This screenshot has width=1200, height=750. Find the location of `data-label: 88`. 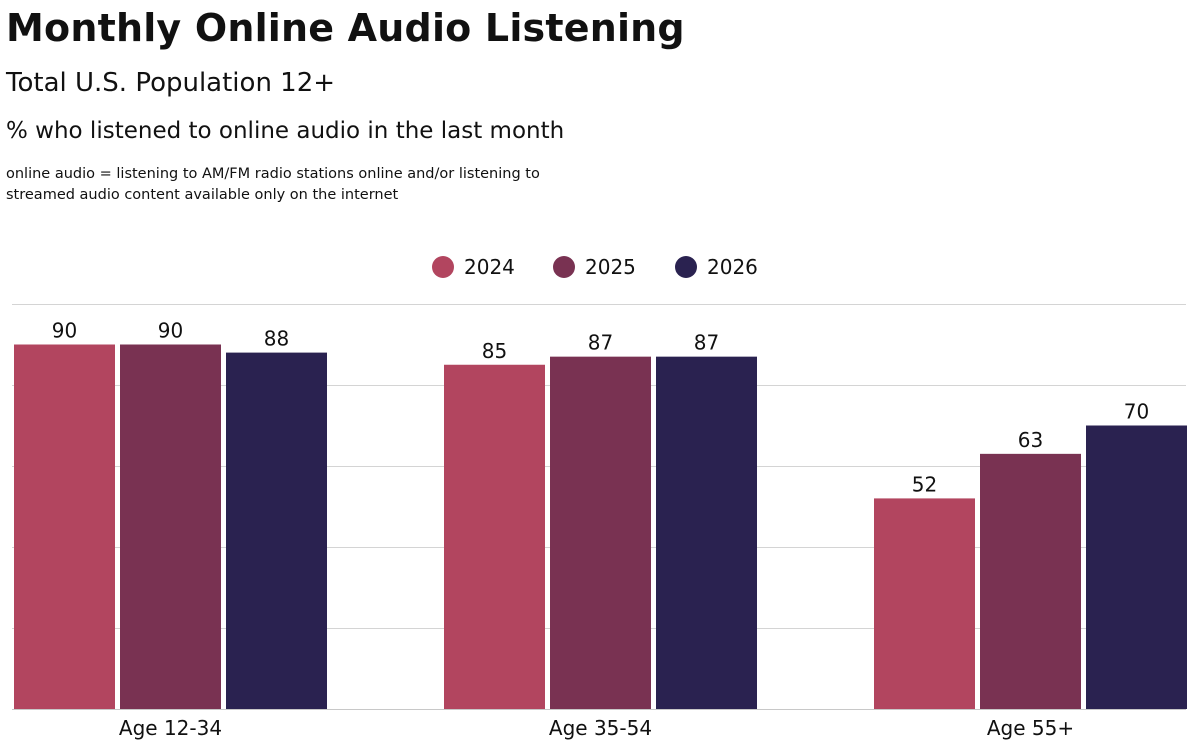

data-label: 88 is located at coordinates (276, 339).